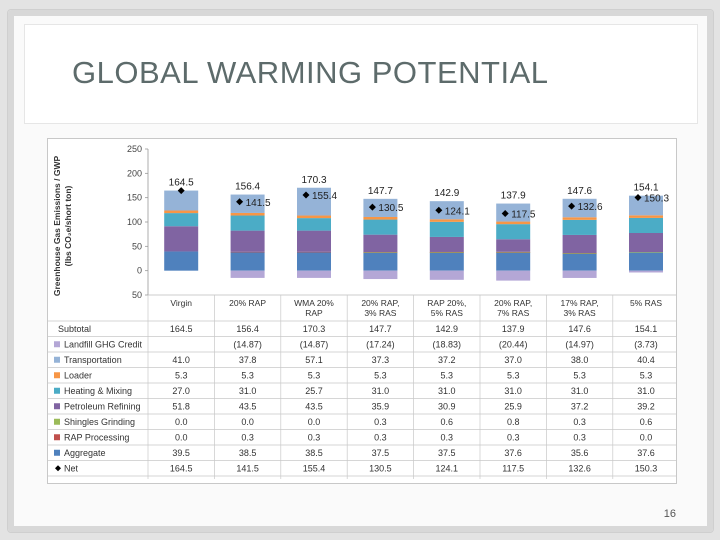 The width and height of the screenshot is (720, 540). Describe the element at coordinates (579, 191) in the screenshot. I see `subtotal-data-label: 147.6` at that location.